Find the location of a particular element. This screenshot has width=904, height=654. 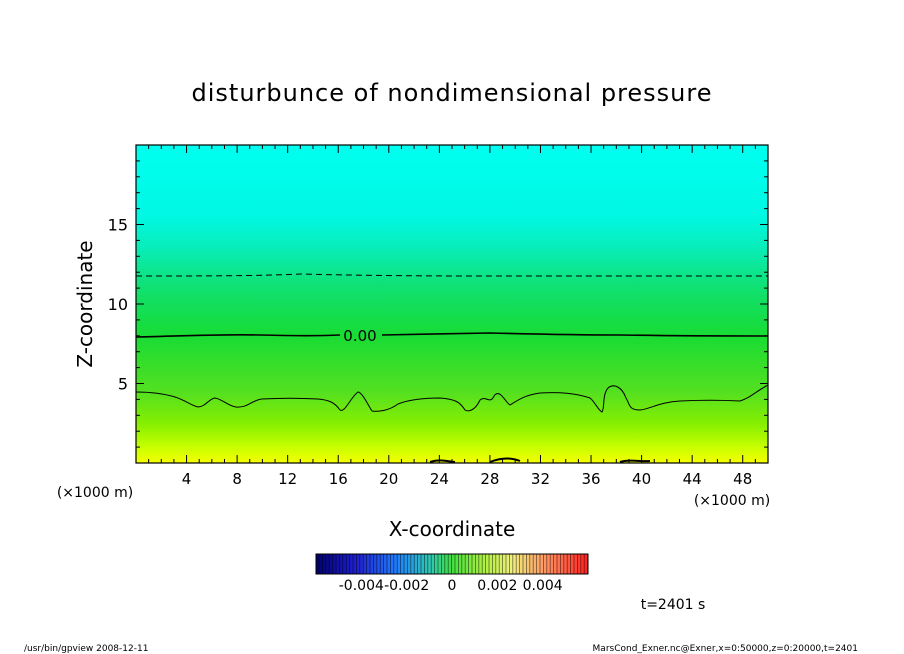

time-label: t=2401 s is located at coordinates (673, 605).